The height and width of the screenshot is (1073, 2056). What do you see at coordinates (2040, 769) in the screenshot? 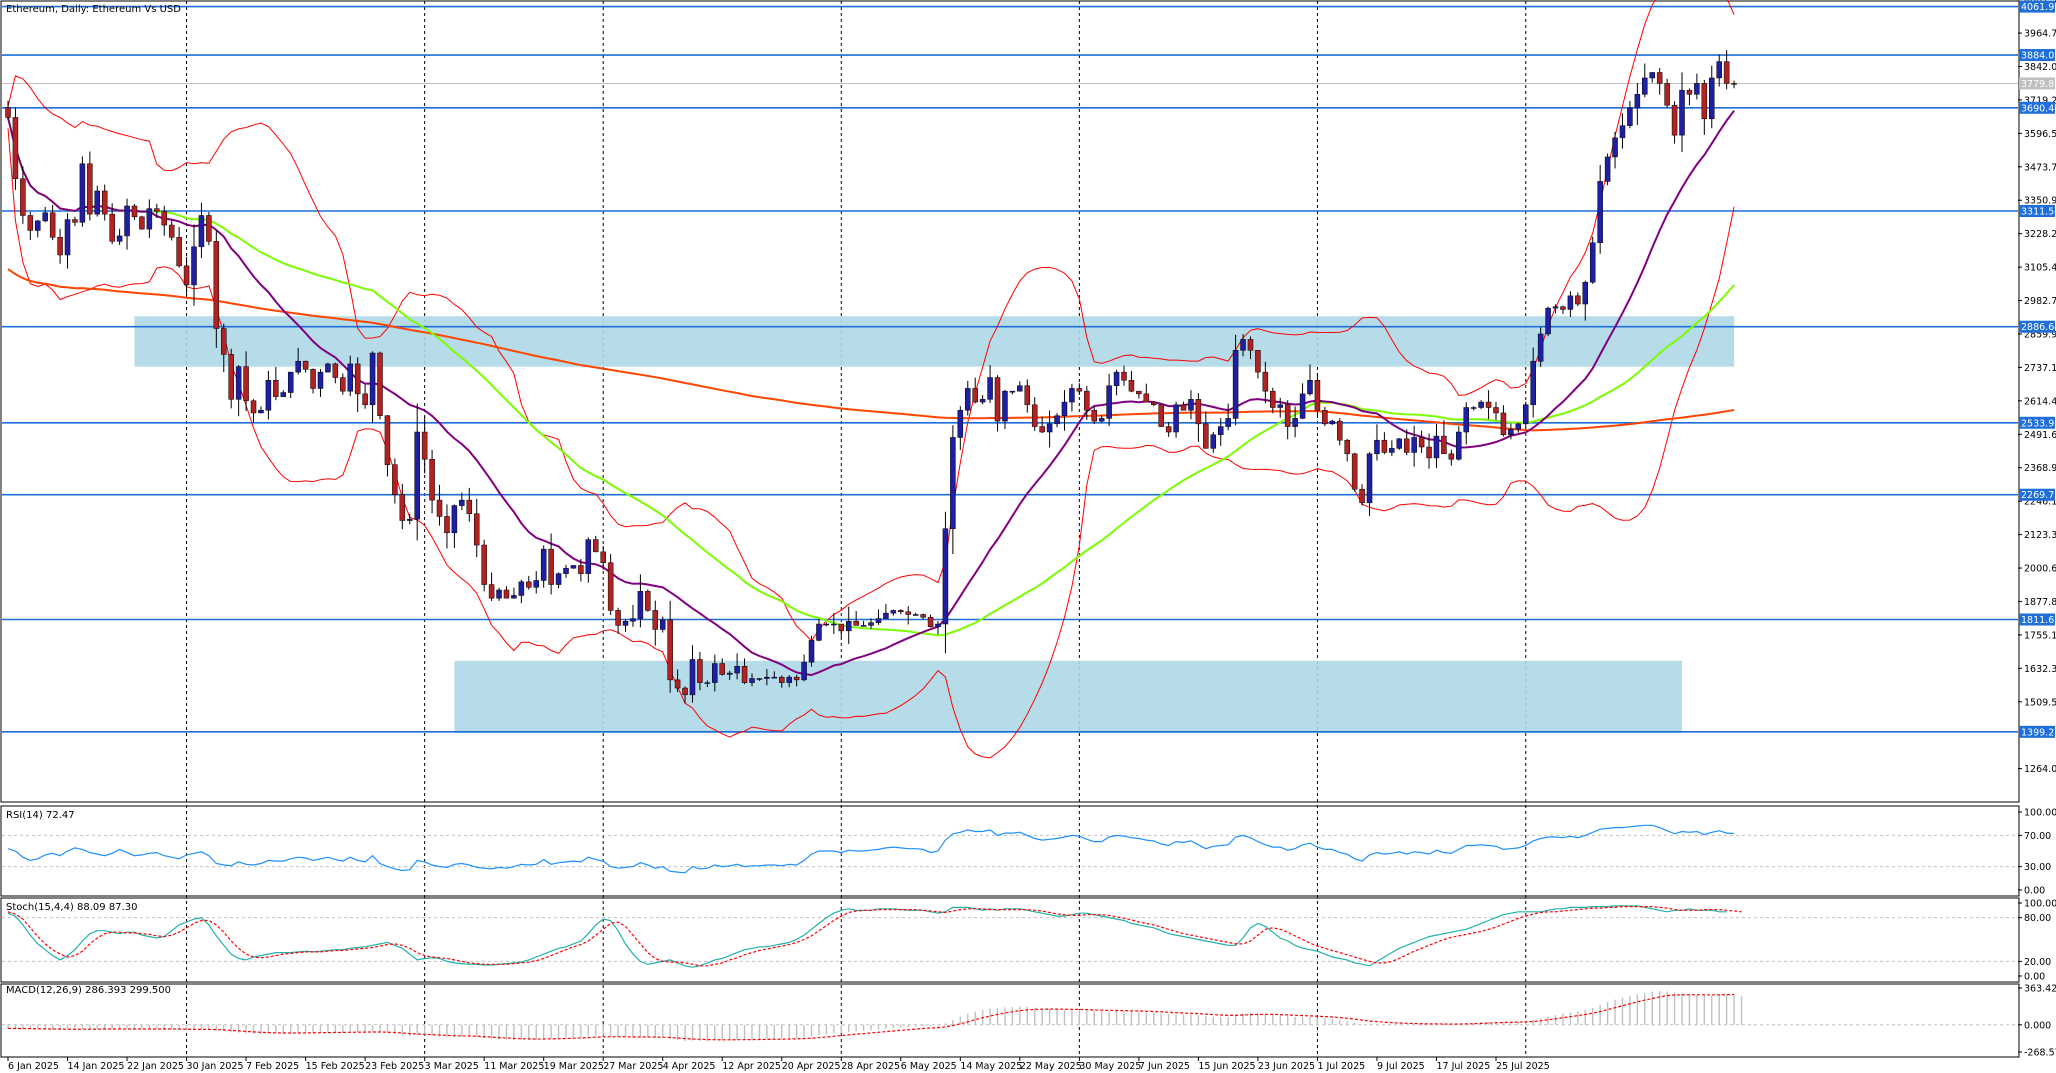
I see `price-tick-label: 1264.07` at bounding box center [2040, 769].